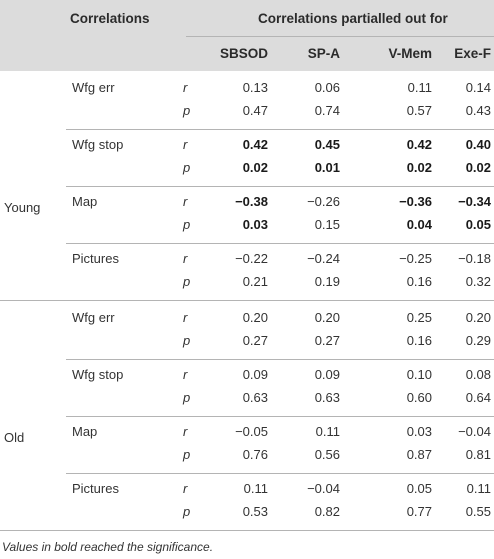  Describe the element at coordinates (251, 431) in the screenshot. I see `value-cell: −0.05` at that location.